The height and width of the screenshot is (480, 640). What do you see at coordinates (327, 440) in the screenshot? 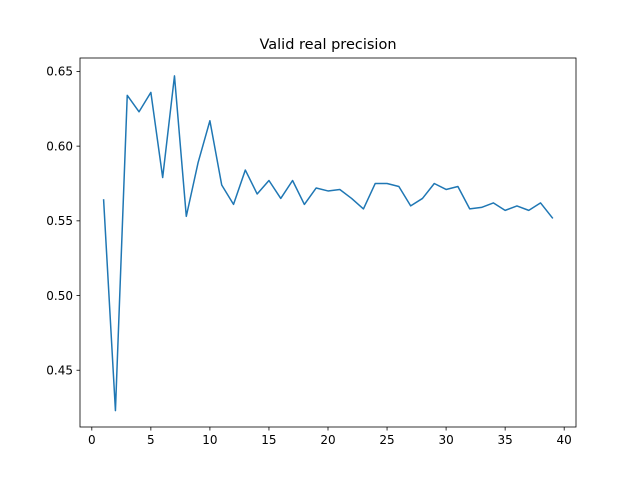
I see `x-tick-label: 20` at bounding box center [327, 440].